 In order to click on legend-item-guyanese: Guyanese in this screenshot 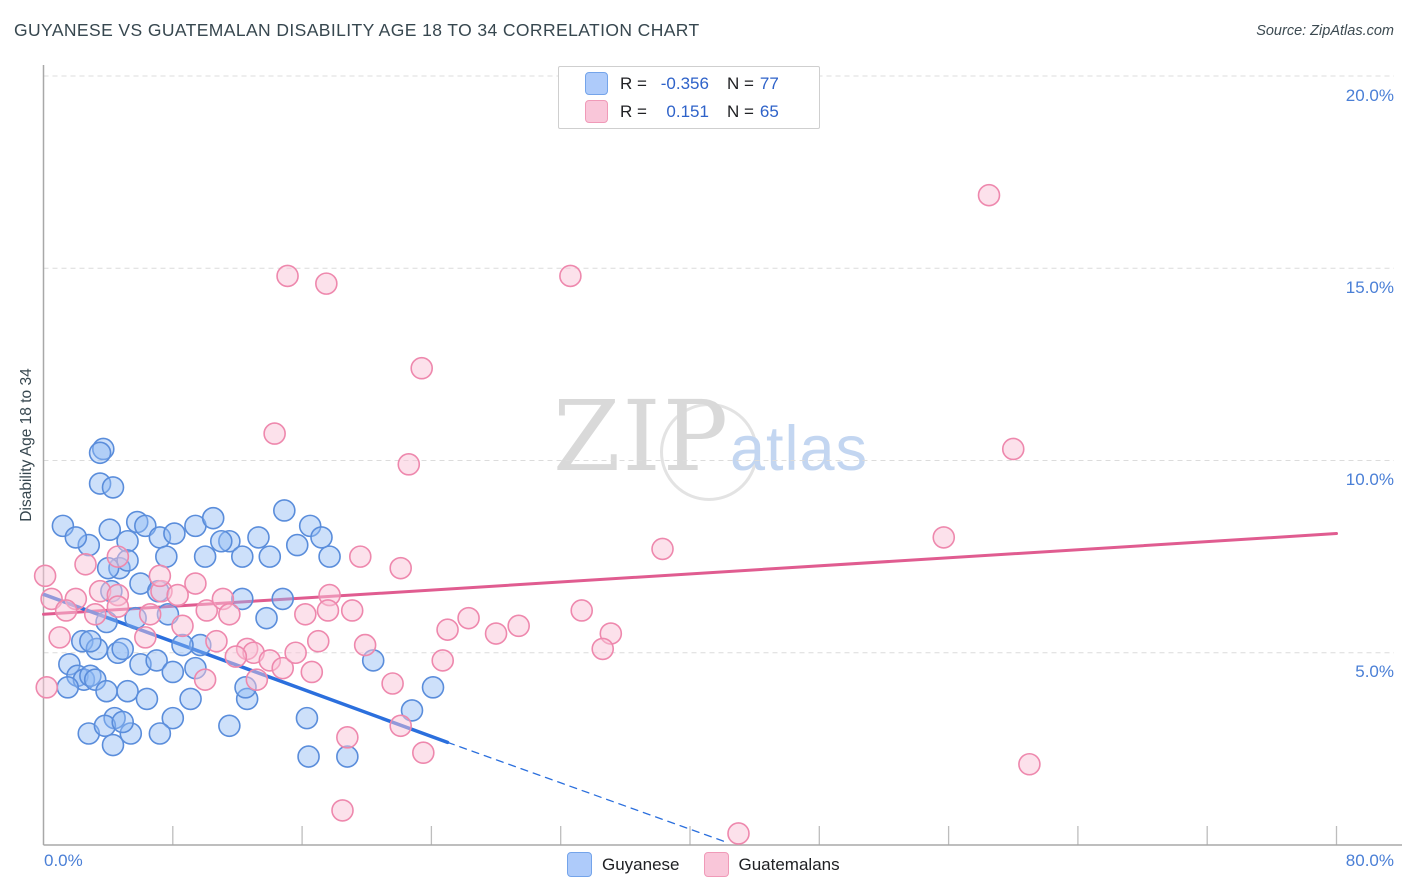, I will do `click(623, 864)`.